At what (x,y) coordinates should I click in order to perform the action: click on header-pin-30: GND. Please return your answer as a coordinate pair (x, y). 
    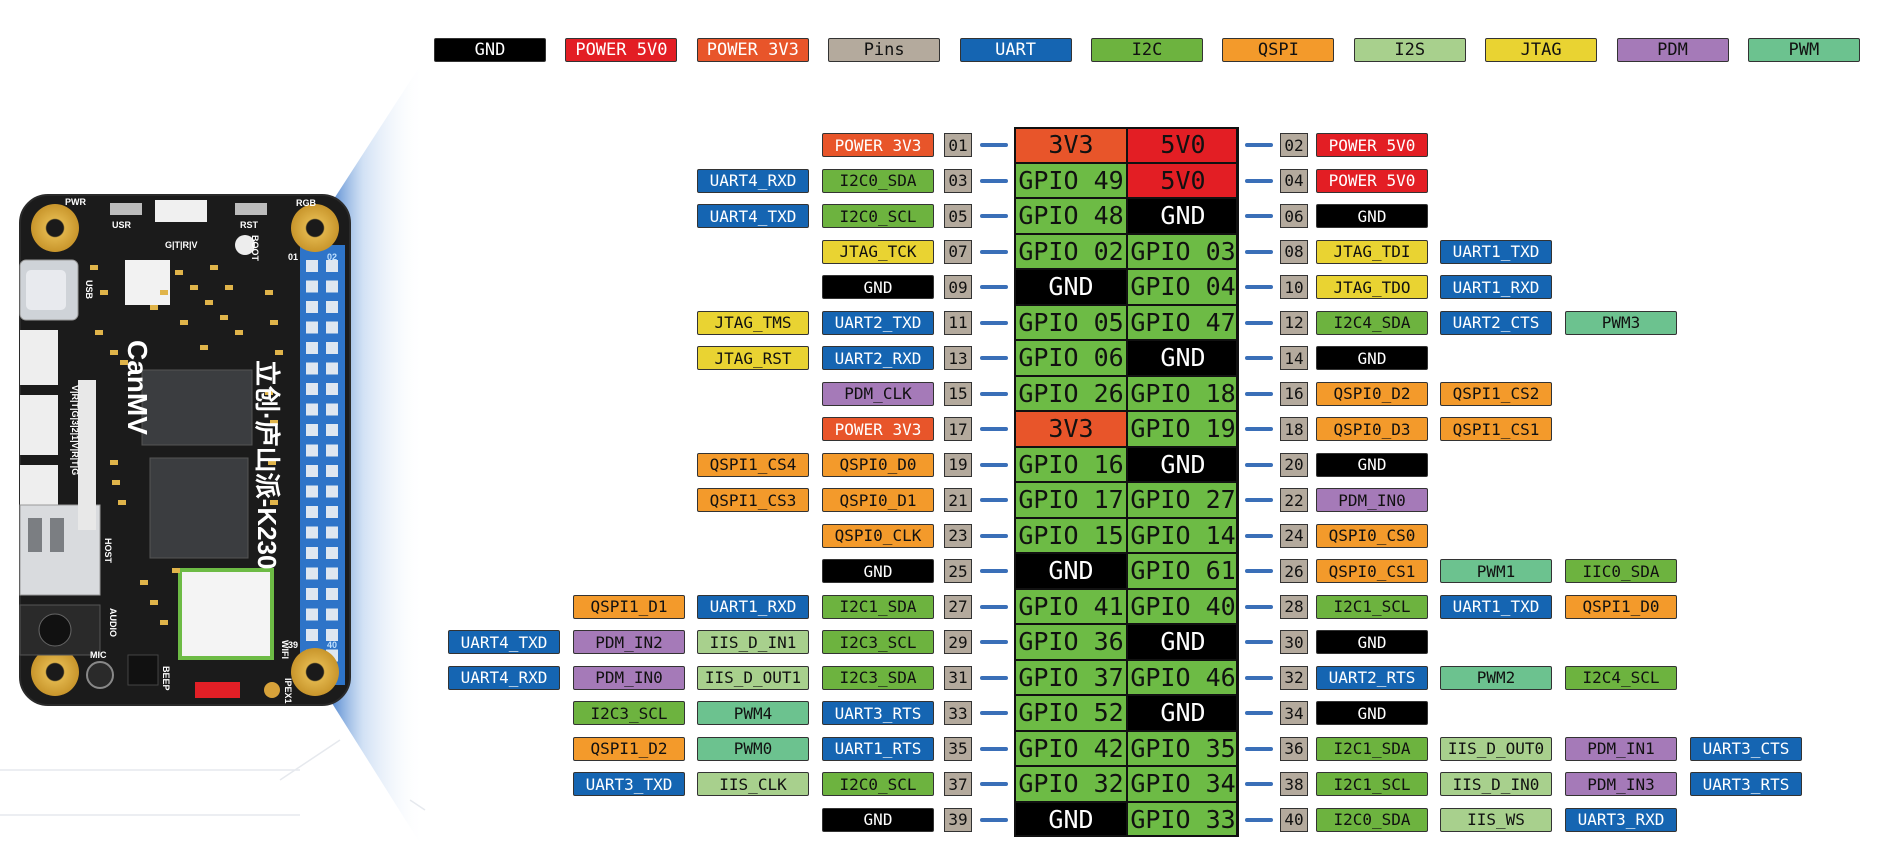
    Looking at the image, I should click on (1183, 642).